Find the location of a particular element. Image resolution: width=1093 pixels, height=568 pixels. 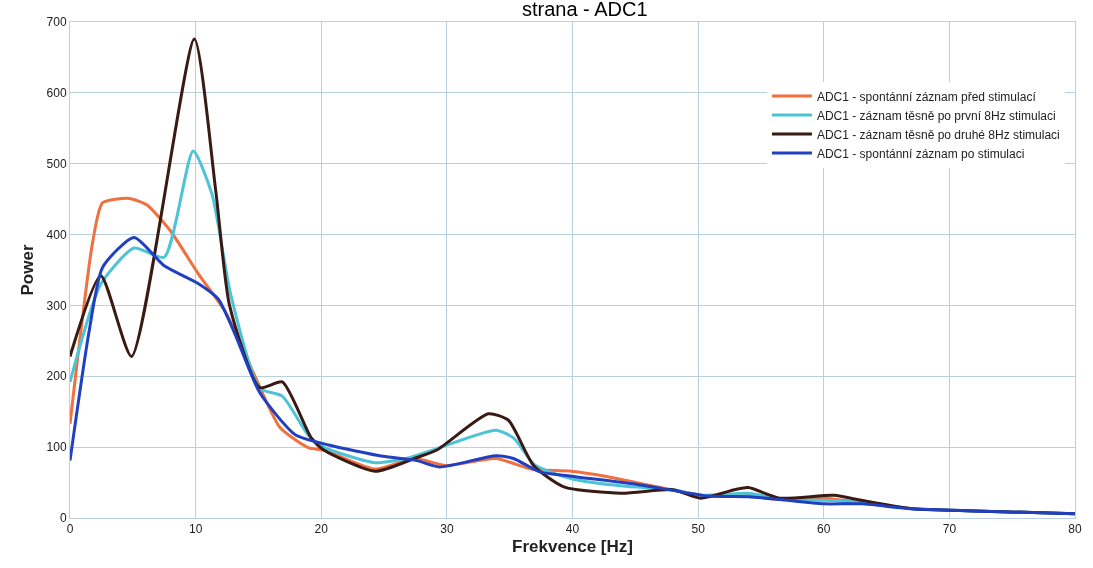

y-axis-title: Power is located at coordinates (28, 270).